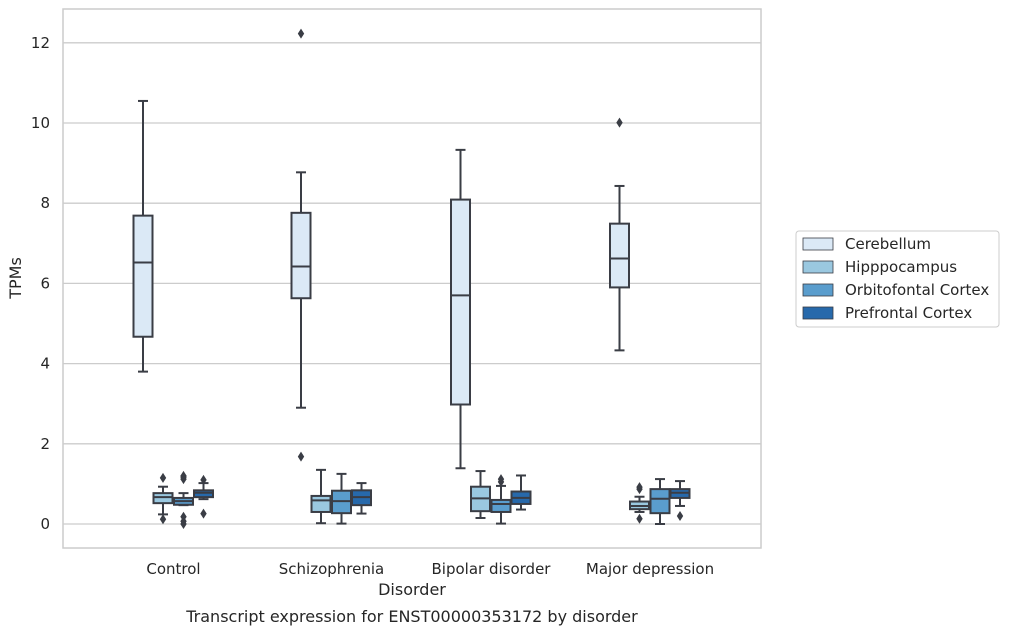 The width and height of the screenshot is (1009, 634). Describe the element at coordinates (917, 290) in the screenshot. I see `legend-label: Orbitofontal Cortex` at that location.